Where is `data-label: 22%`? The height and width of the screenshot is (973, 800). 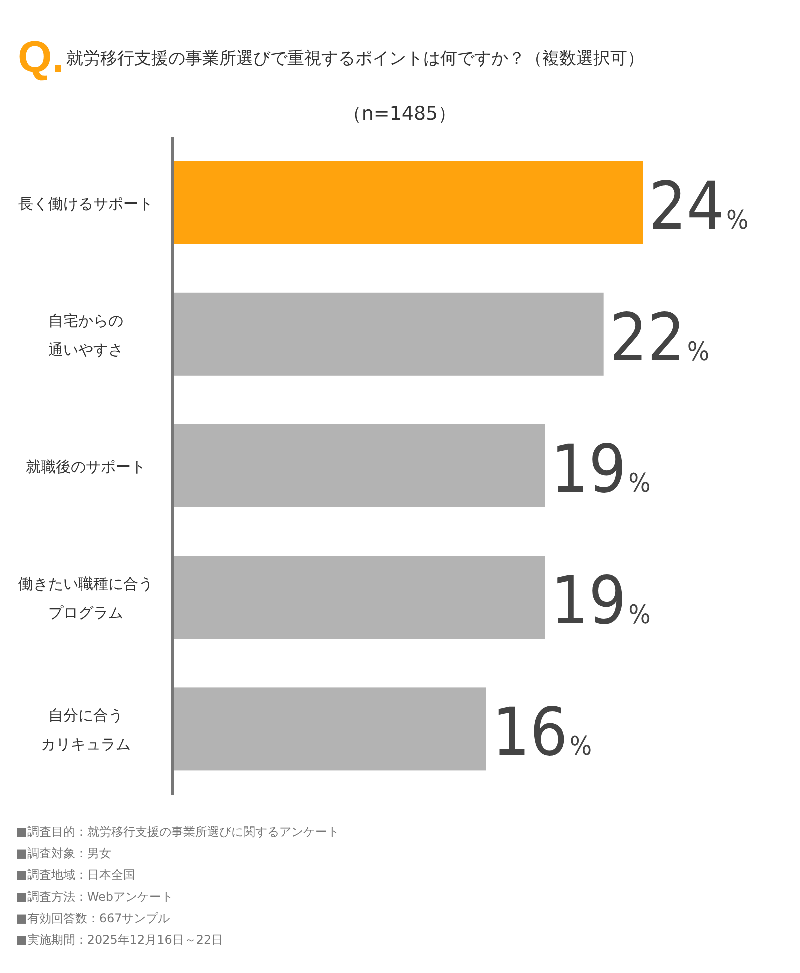
data-label: 22% is located at coordinates (660, 337).